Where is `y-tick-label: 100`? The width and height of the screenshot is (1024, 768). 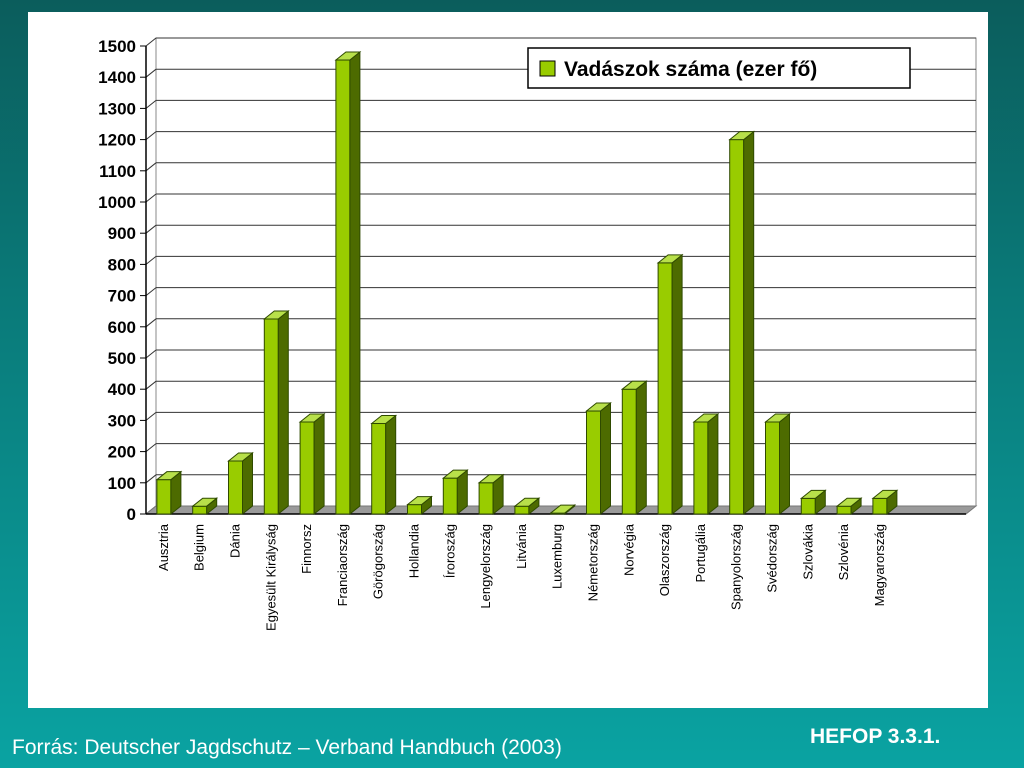 y-tick-label: 100 is located at coordinates (122, 483).